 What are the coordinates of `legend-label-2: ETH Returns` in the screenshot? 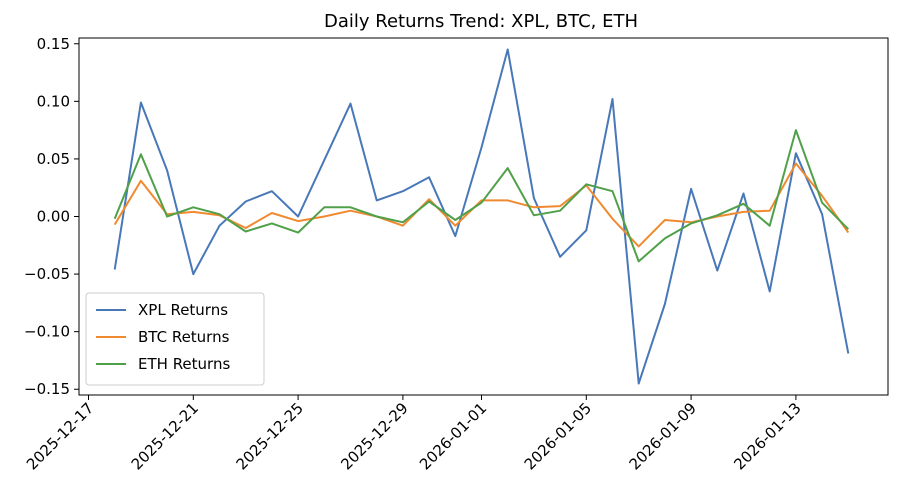 It's located at (184, 364).